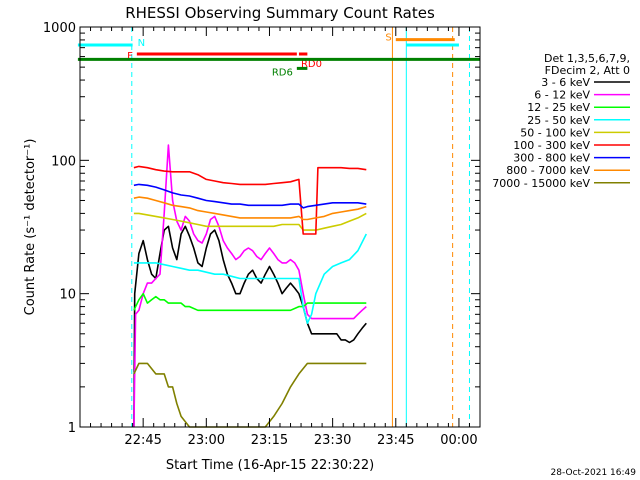 This screenshot has height=480, width=640. Describe the element at coordinates (562, 95) in the screenshot. I see `legend-entry-6-12-kev: 6 - 12 keV` at that location.